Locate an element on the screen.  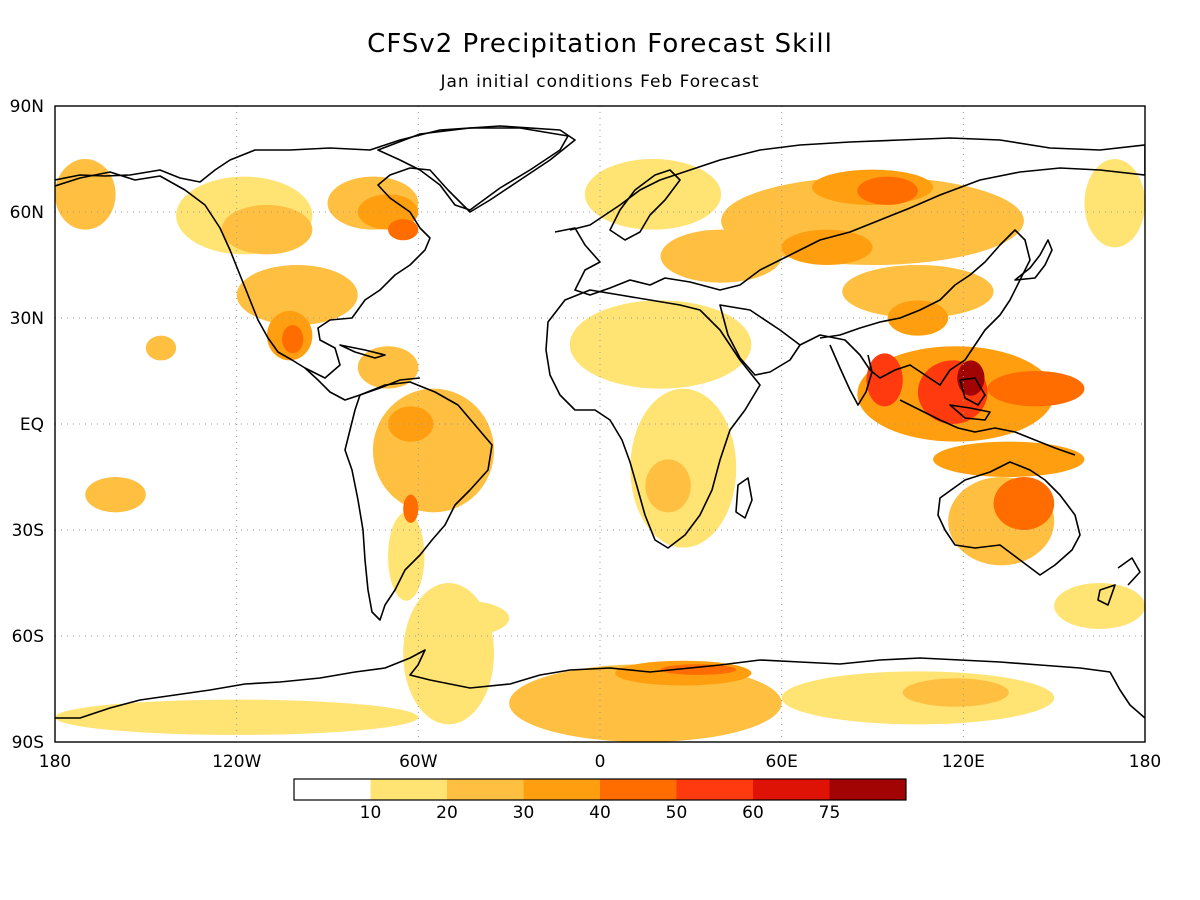
map-title: CFSv2 Precipitation Forecast Skill is located at coordinates (600, 44).